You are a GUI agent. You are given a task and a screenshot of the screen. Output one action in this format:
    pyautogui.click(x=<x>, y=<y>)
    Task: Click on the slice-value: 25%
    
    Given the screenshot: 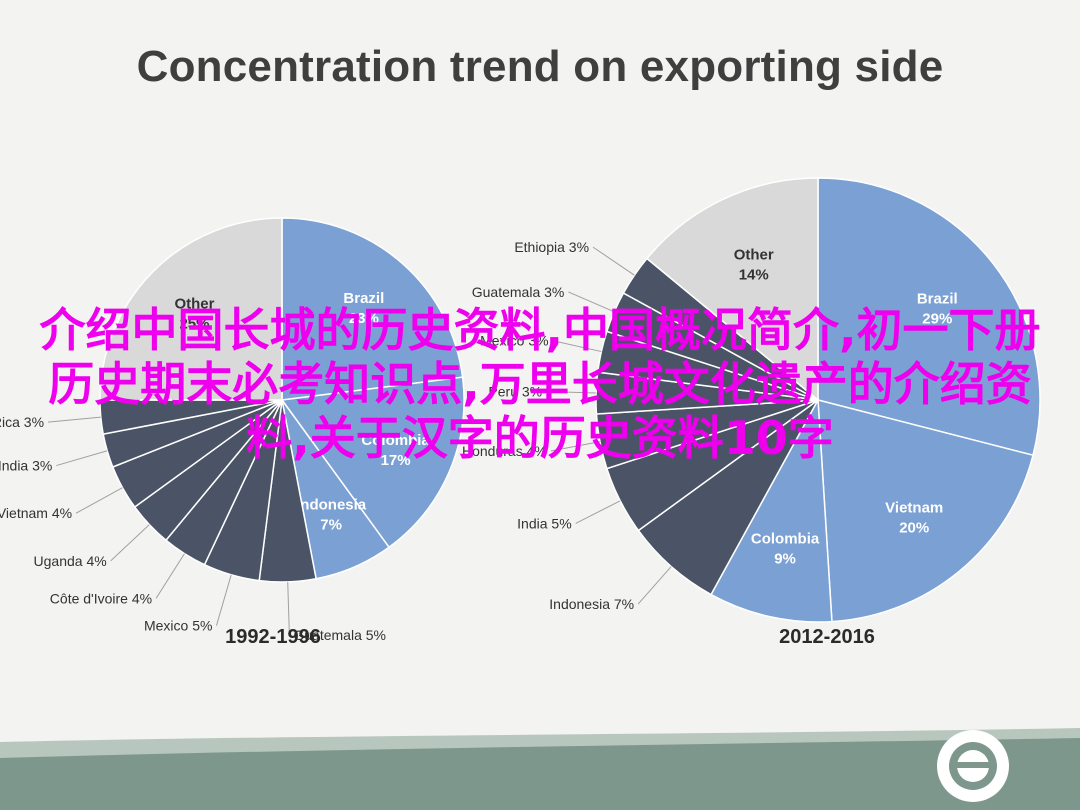 What is the action you would take?
    pyautogui.click(x=194, y=323)
    